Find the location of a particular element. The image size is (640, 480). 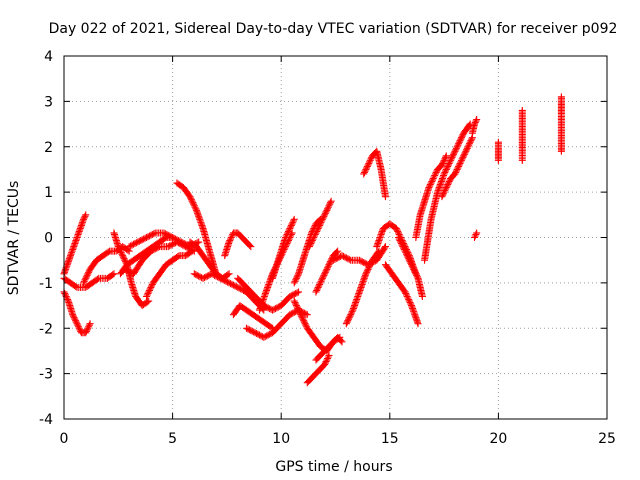

y-tick-label: 1 is located at coordinates (48, 193).